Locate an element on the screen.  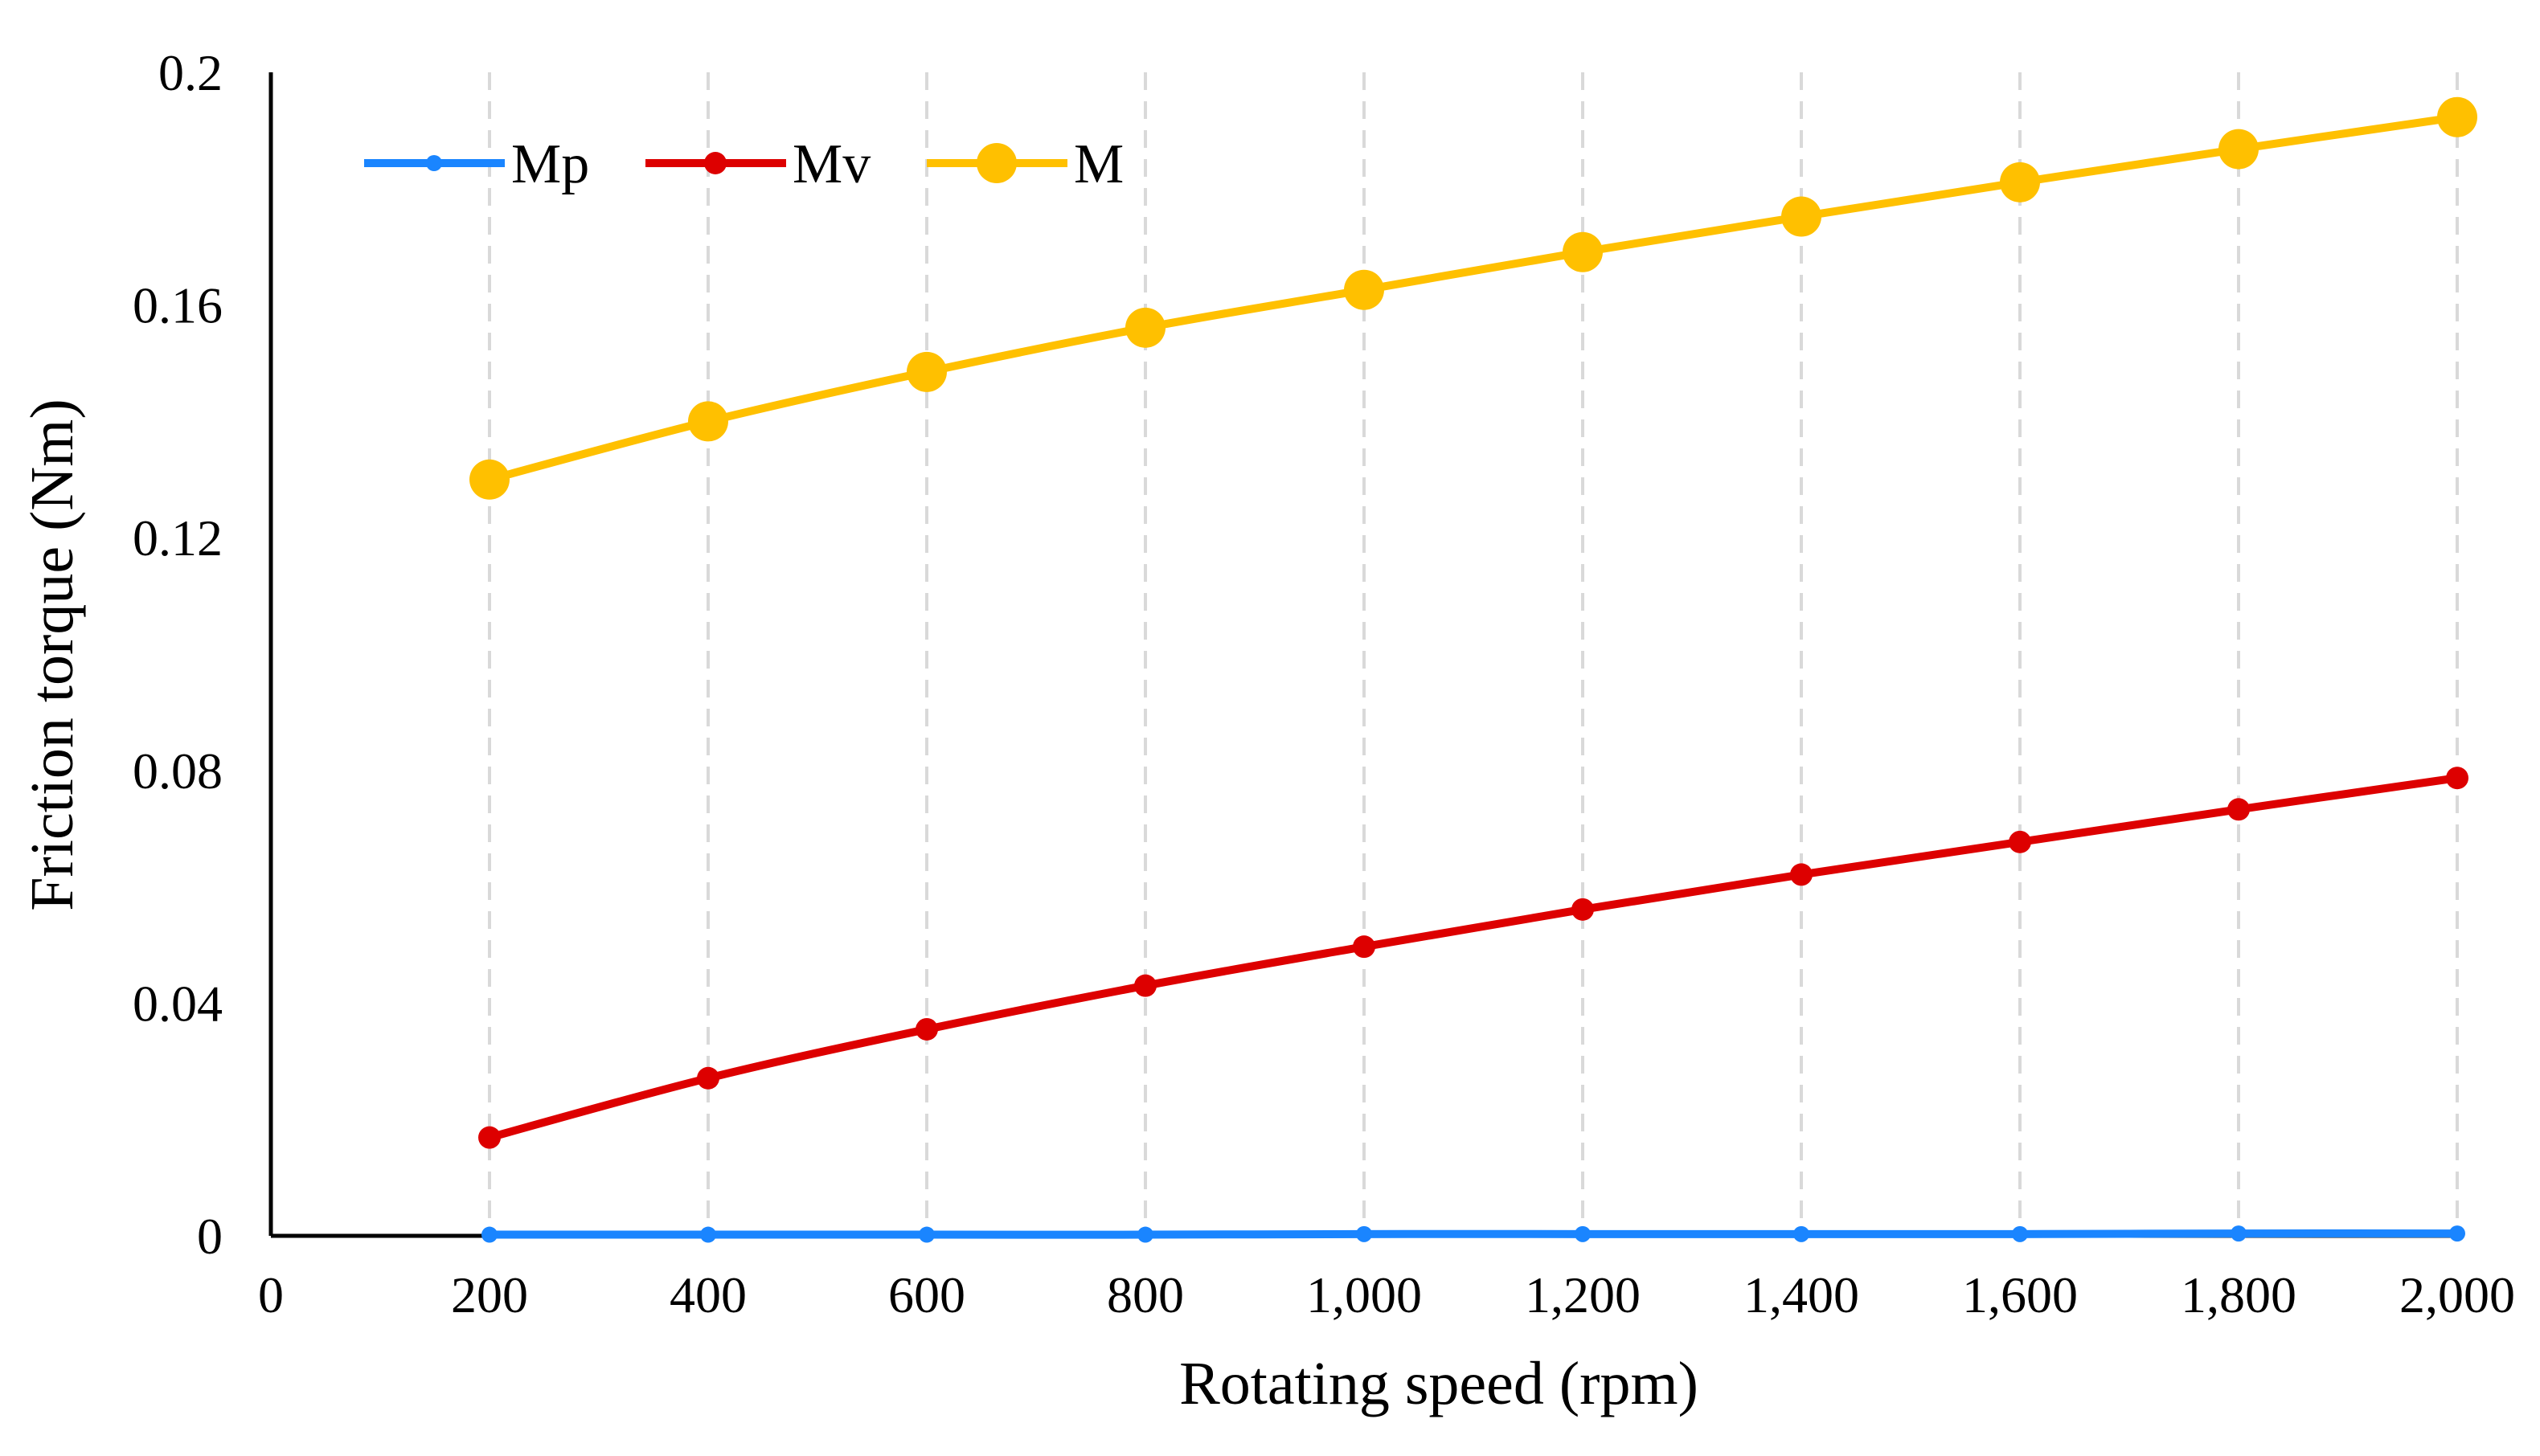
x-tick-label: 400 is located at coordinates (708, 1294).